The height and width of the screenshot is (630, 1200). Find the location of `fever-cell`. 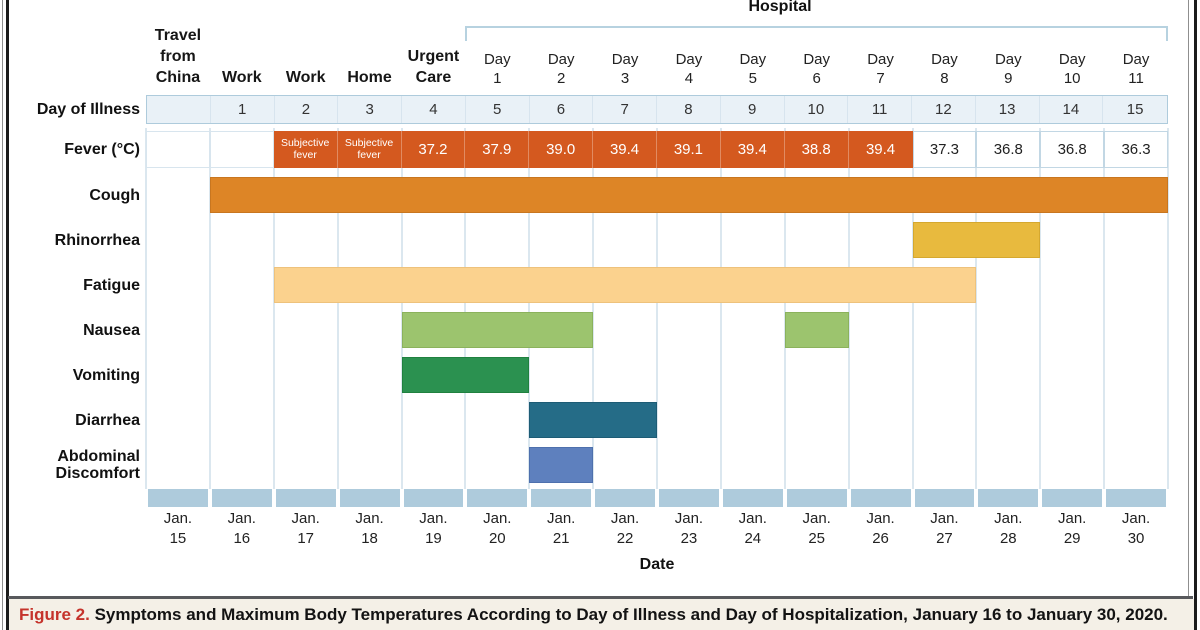

fever-cell is located at coordinates (178, 149).